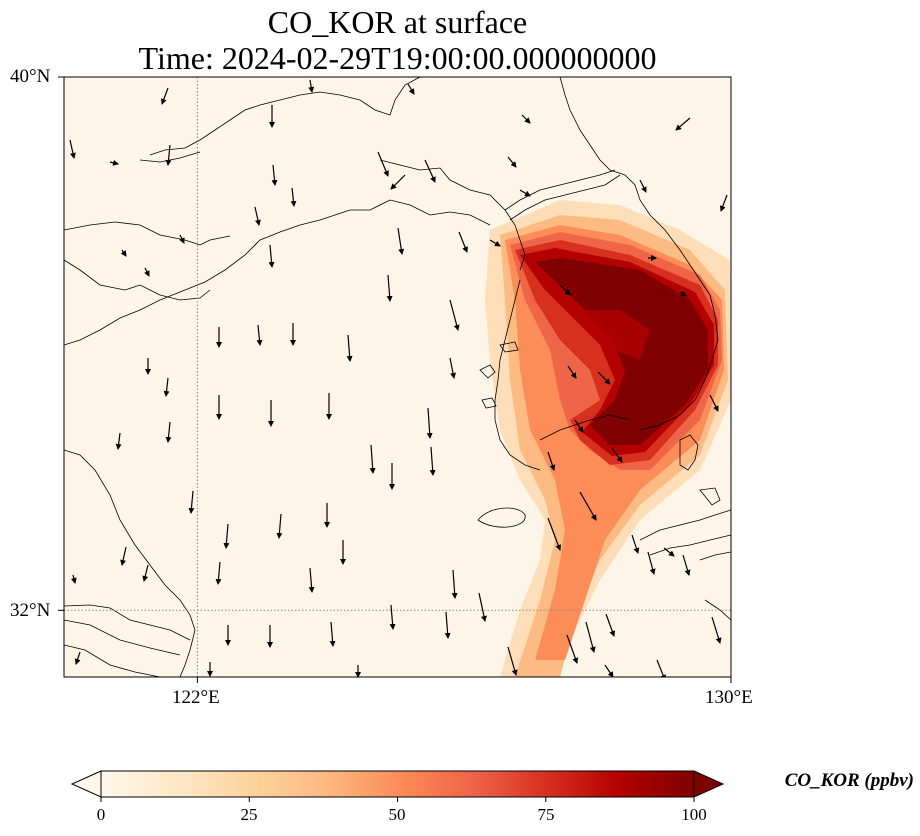 Image resolution: width=920 pixels, height=836 pixels. I want to click on colorbar-tick-0: 0, so click(101, 814).